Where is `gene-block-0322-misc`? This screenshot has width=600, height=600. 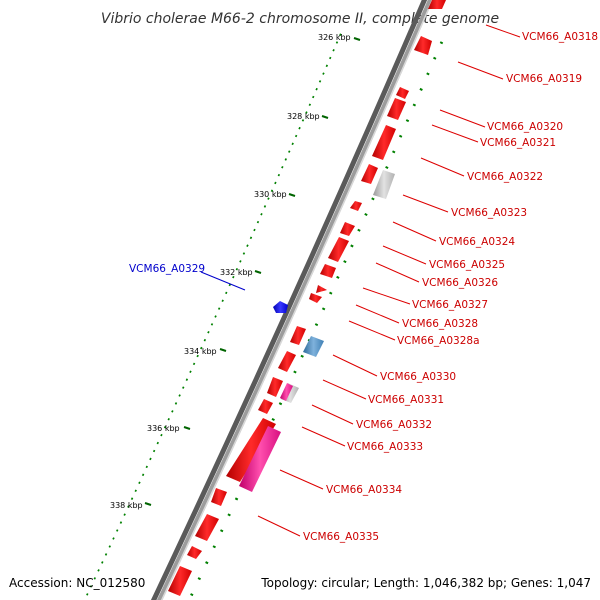
gene-block-0322-misc is located at coordinates (384, 184).